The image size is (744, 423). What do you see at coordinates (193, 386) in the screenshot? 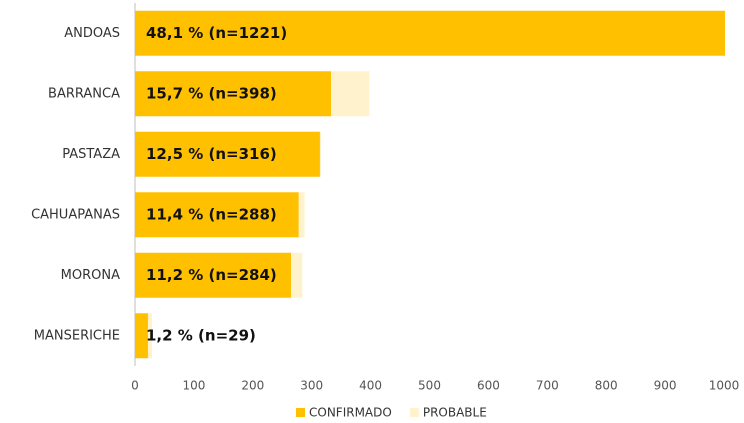
I see `x-tick-label: 100` at bounding box center [193, 386].